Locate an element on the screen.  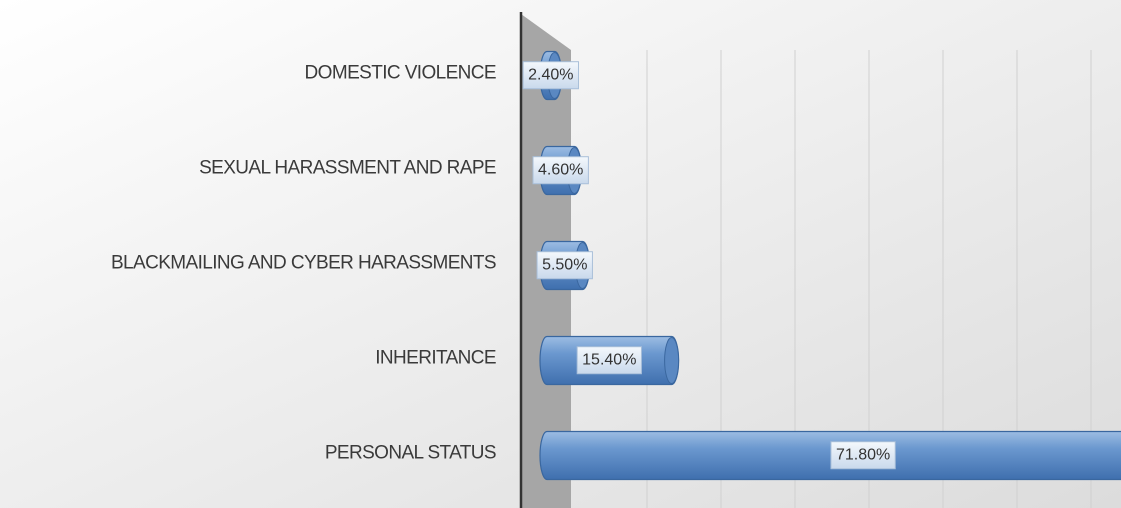
value-label: 15.40% is located at coordinates (609, 360).